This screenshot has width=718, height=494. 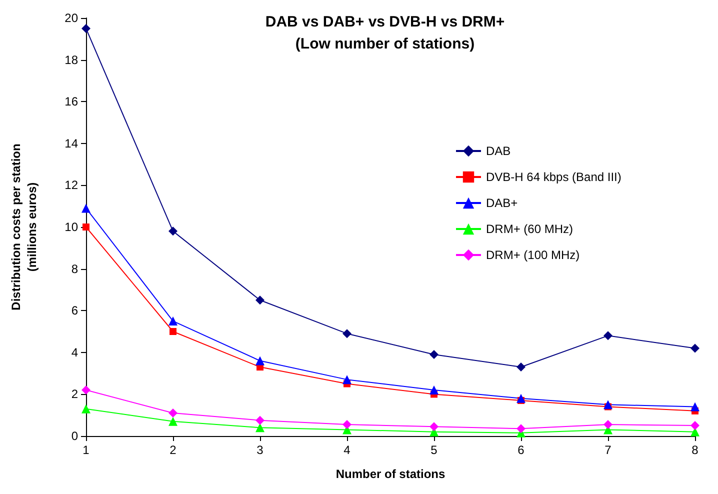 I want to click on x-tick-label: 2, so click(x=173, y=450).